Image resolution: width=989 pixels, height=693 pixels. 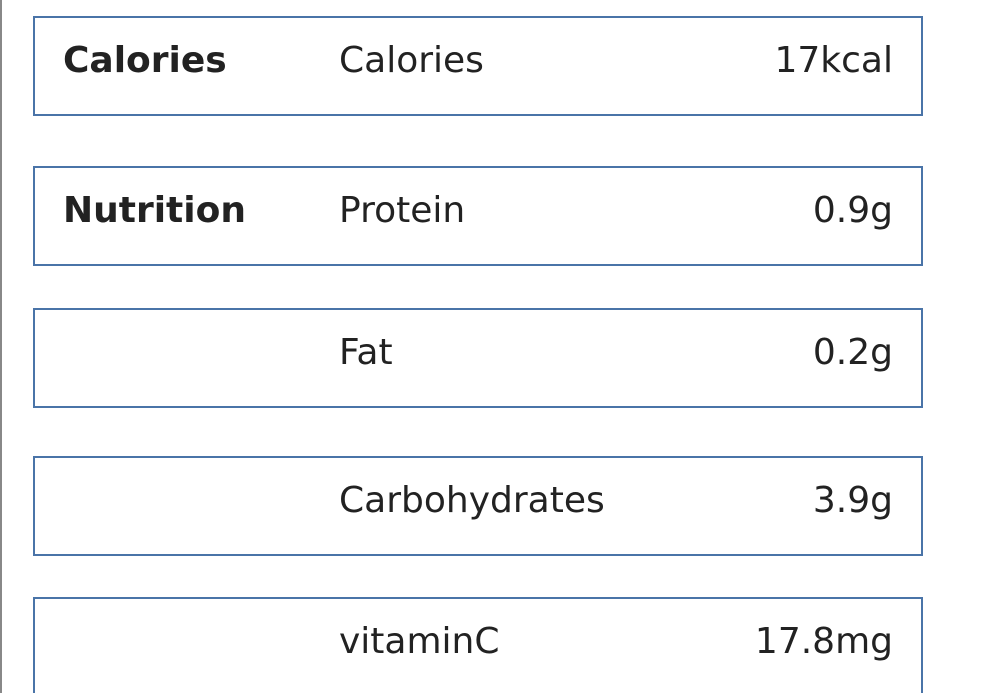 What do you see at coordinates (852, 500) in the screenshot?
I see `row-value: 3.9g` at bounding box center [852, 500].